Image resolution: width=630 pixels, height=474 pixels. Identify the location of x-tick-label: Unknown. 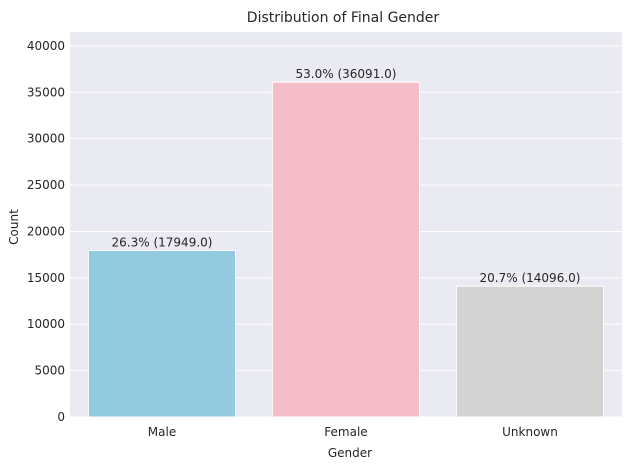
(530, 432).